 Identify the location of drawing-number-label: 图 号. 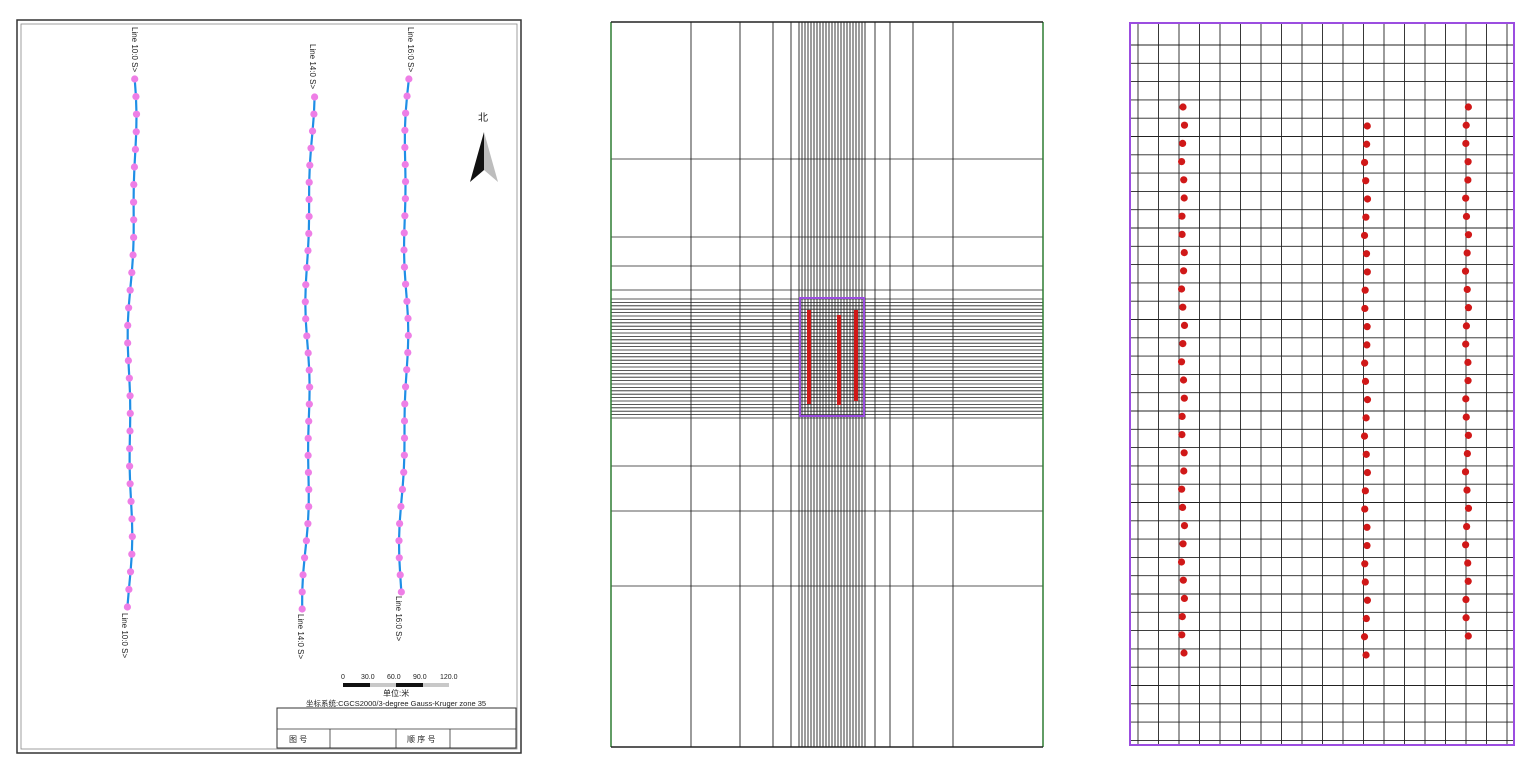
(298, 739).